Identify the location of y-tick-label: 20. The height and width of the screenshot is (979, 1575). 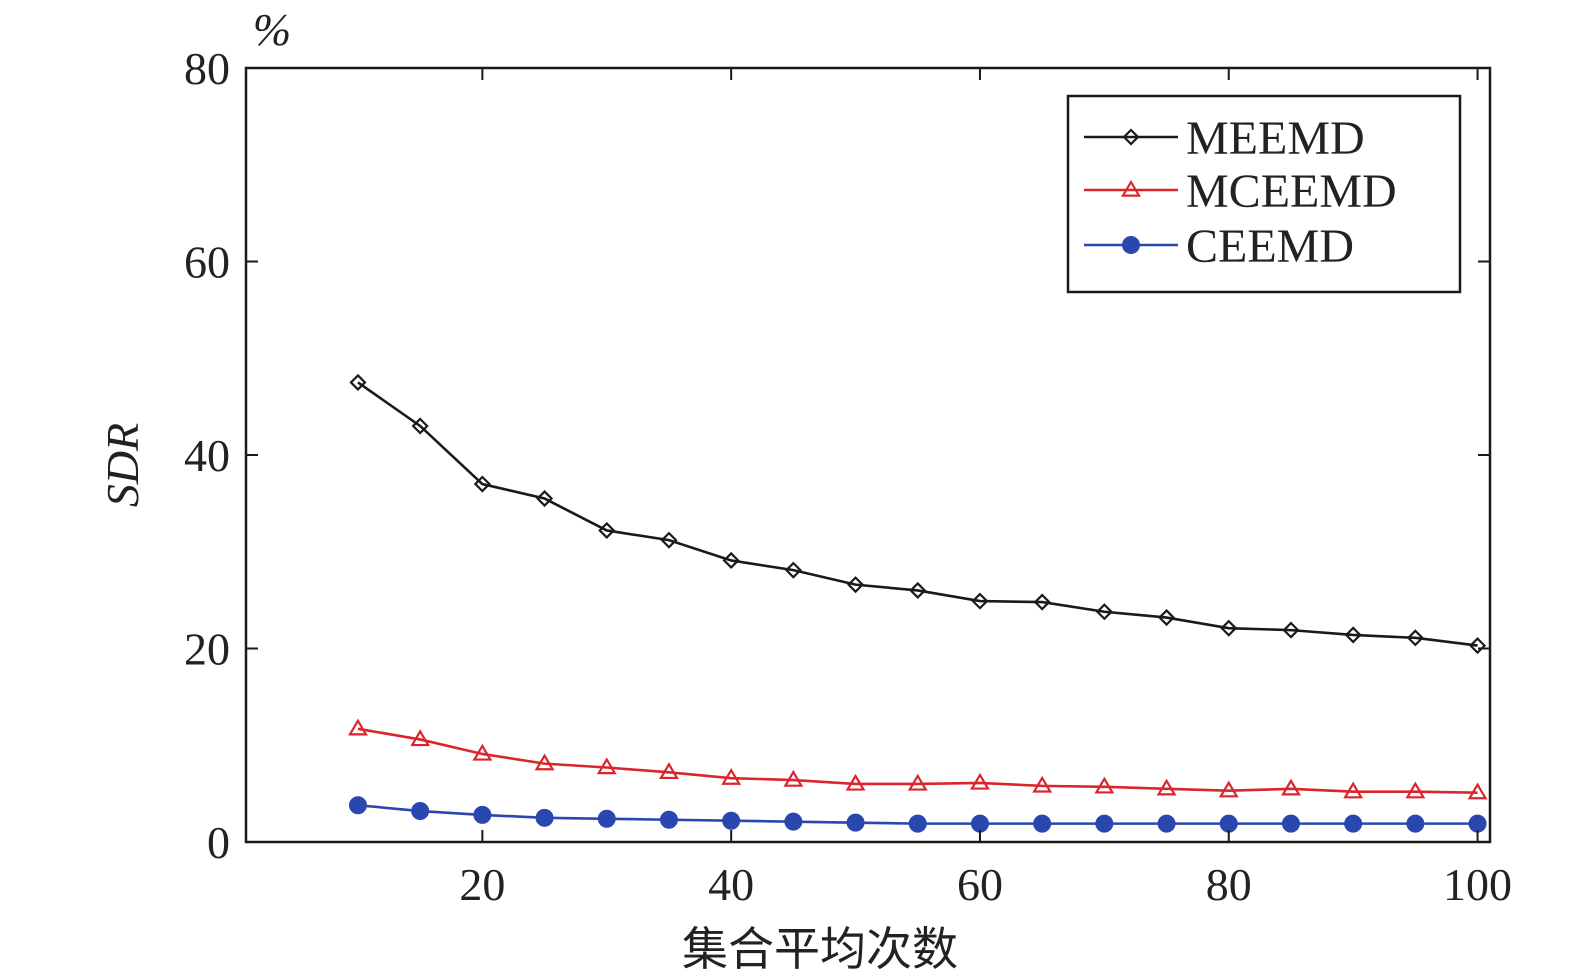
(207, 649).